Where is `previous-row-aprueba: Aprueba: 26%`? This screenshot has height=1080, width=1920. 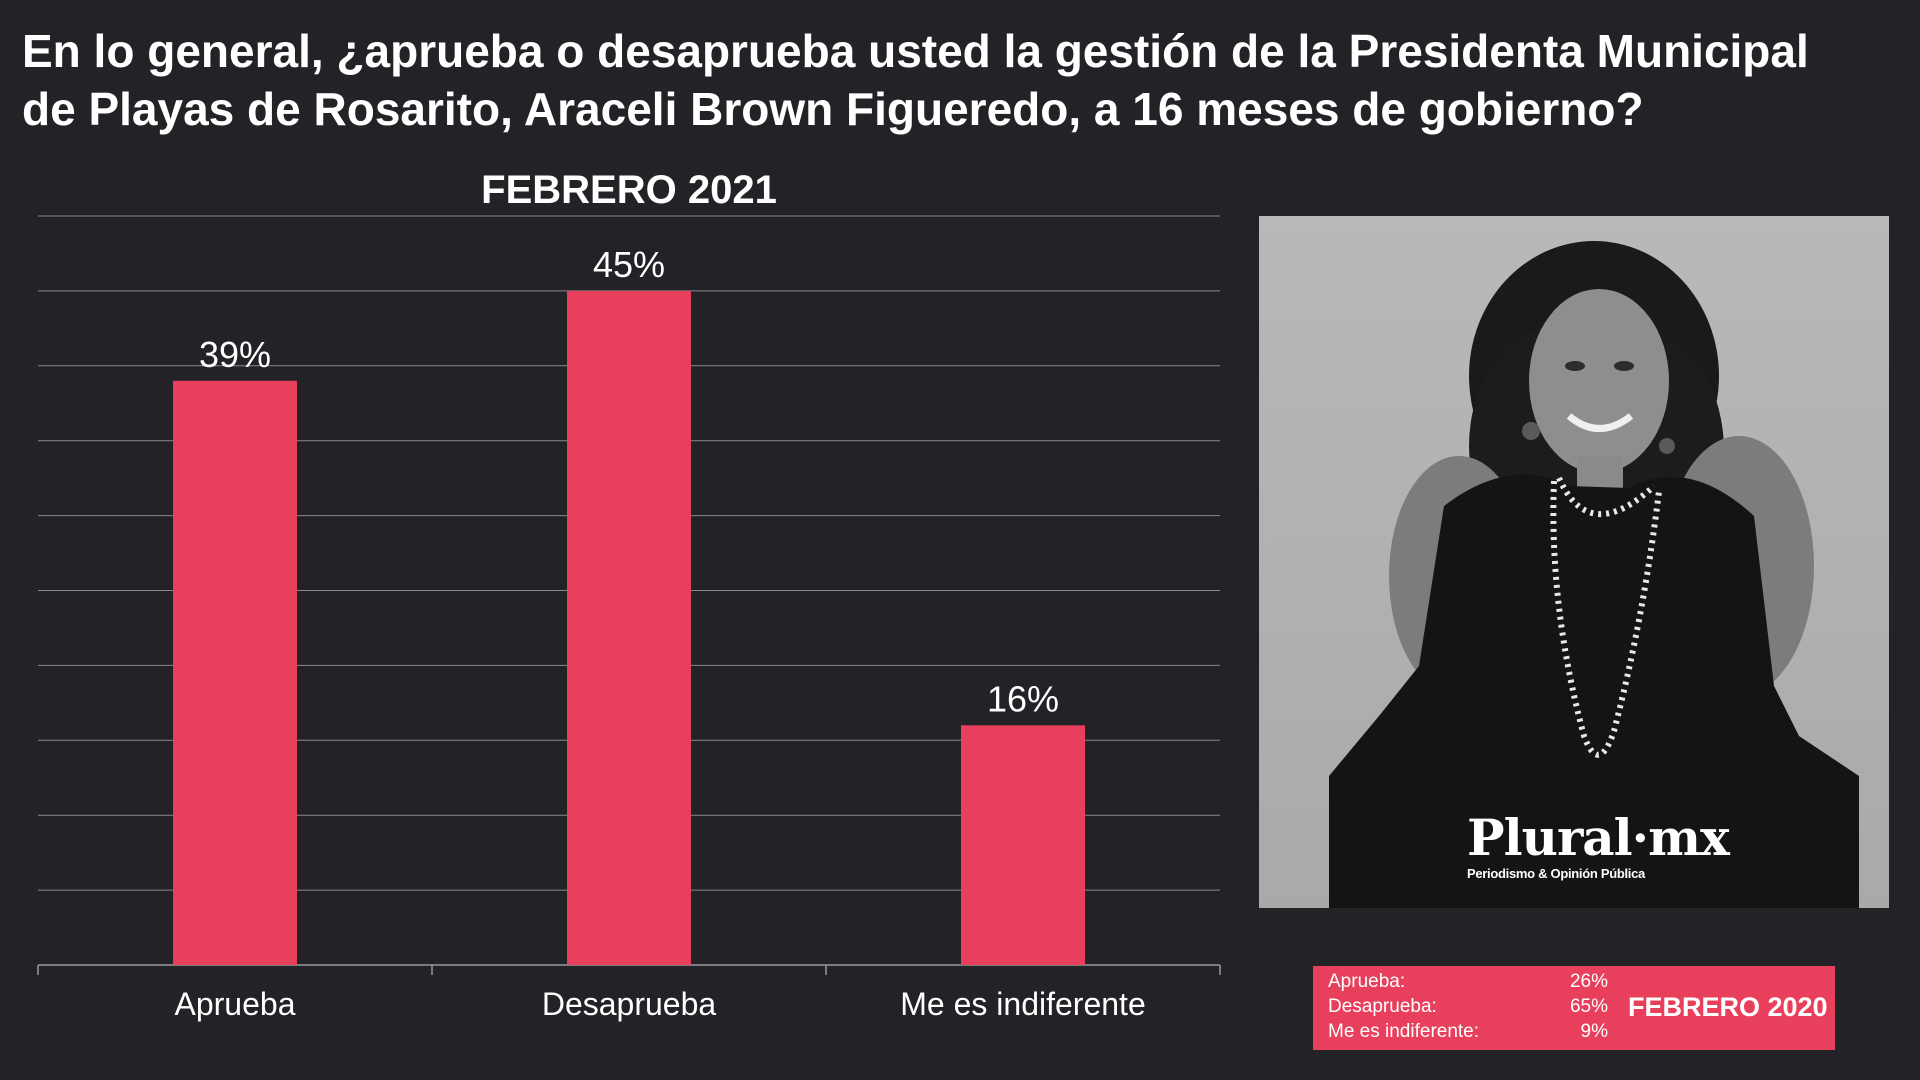
previous-row-aprueba: Aprueba: 26% is located at coordinates (1468, 982).